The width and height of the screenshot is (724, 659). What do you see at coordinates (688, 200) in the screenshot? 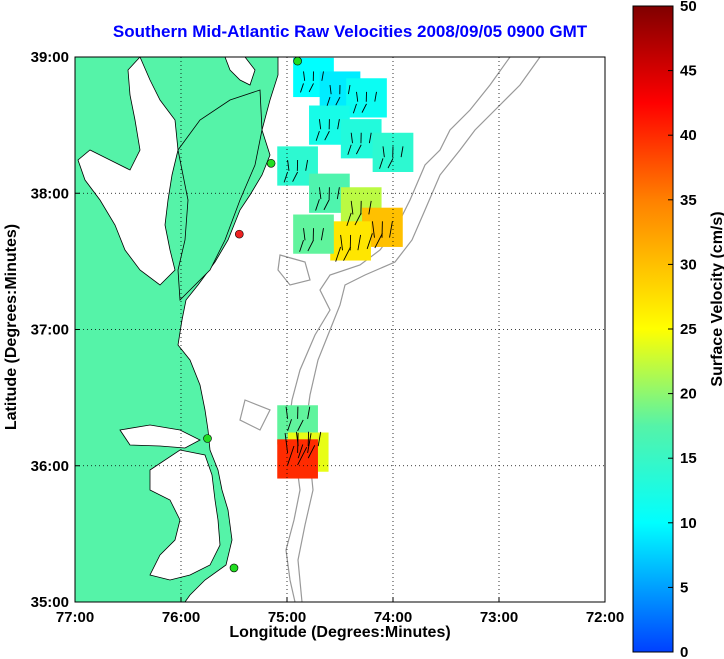
I see `colorbar-tick-label: 35` at bounding box center [688, 200].